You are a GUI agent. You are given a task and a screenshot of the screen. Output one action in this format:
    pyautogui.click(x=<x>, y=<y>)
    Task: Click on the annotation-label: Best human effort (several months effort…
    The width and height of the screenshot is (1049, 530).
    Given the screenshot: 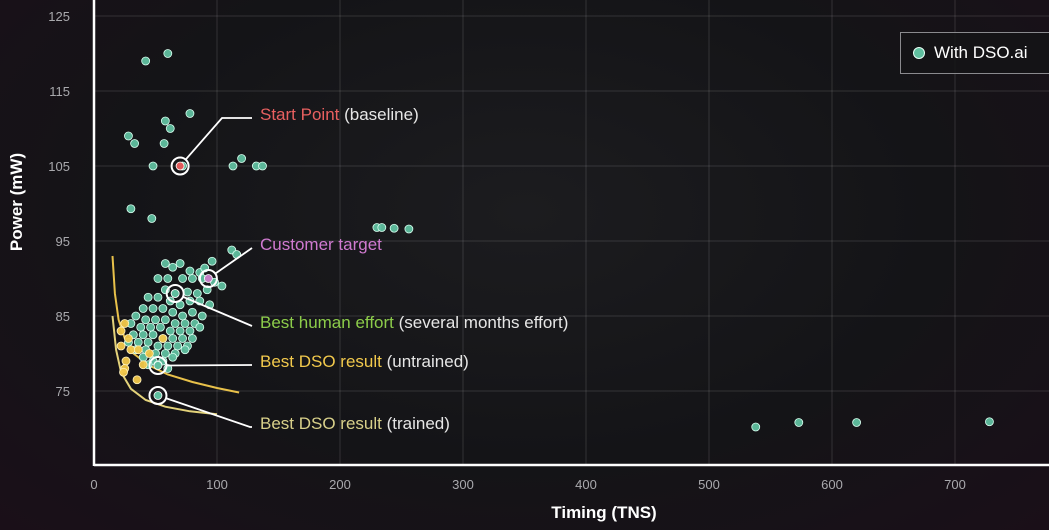 What is the action you would take?
    pyautogui.click(x=414, y=322)
    